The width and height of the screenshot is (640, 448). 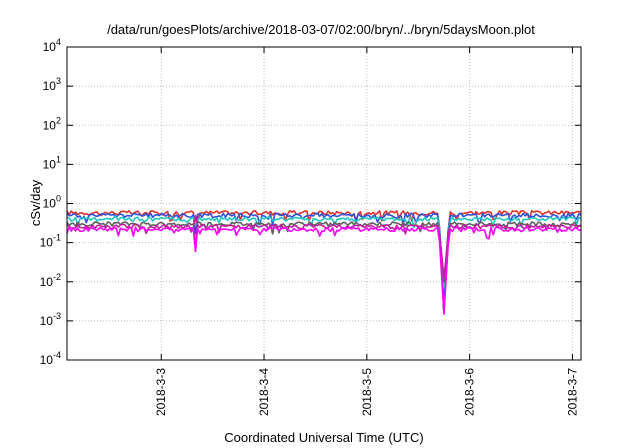 What do you see at coordinates (367, 392) in the screenshot?
I see `x-tick-label: 2018-3-5` at bounding box center [367, 392].